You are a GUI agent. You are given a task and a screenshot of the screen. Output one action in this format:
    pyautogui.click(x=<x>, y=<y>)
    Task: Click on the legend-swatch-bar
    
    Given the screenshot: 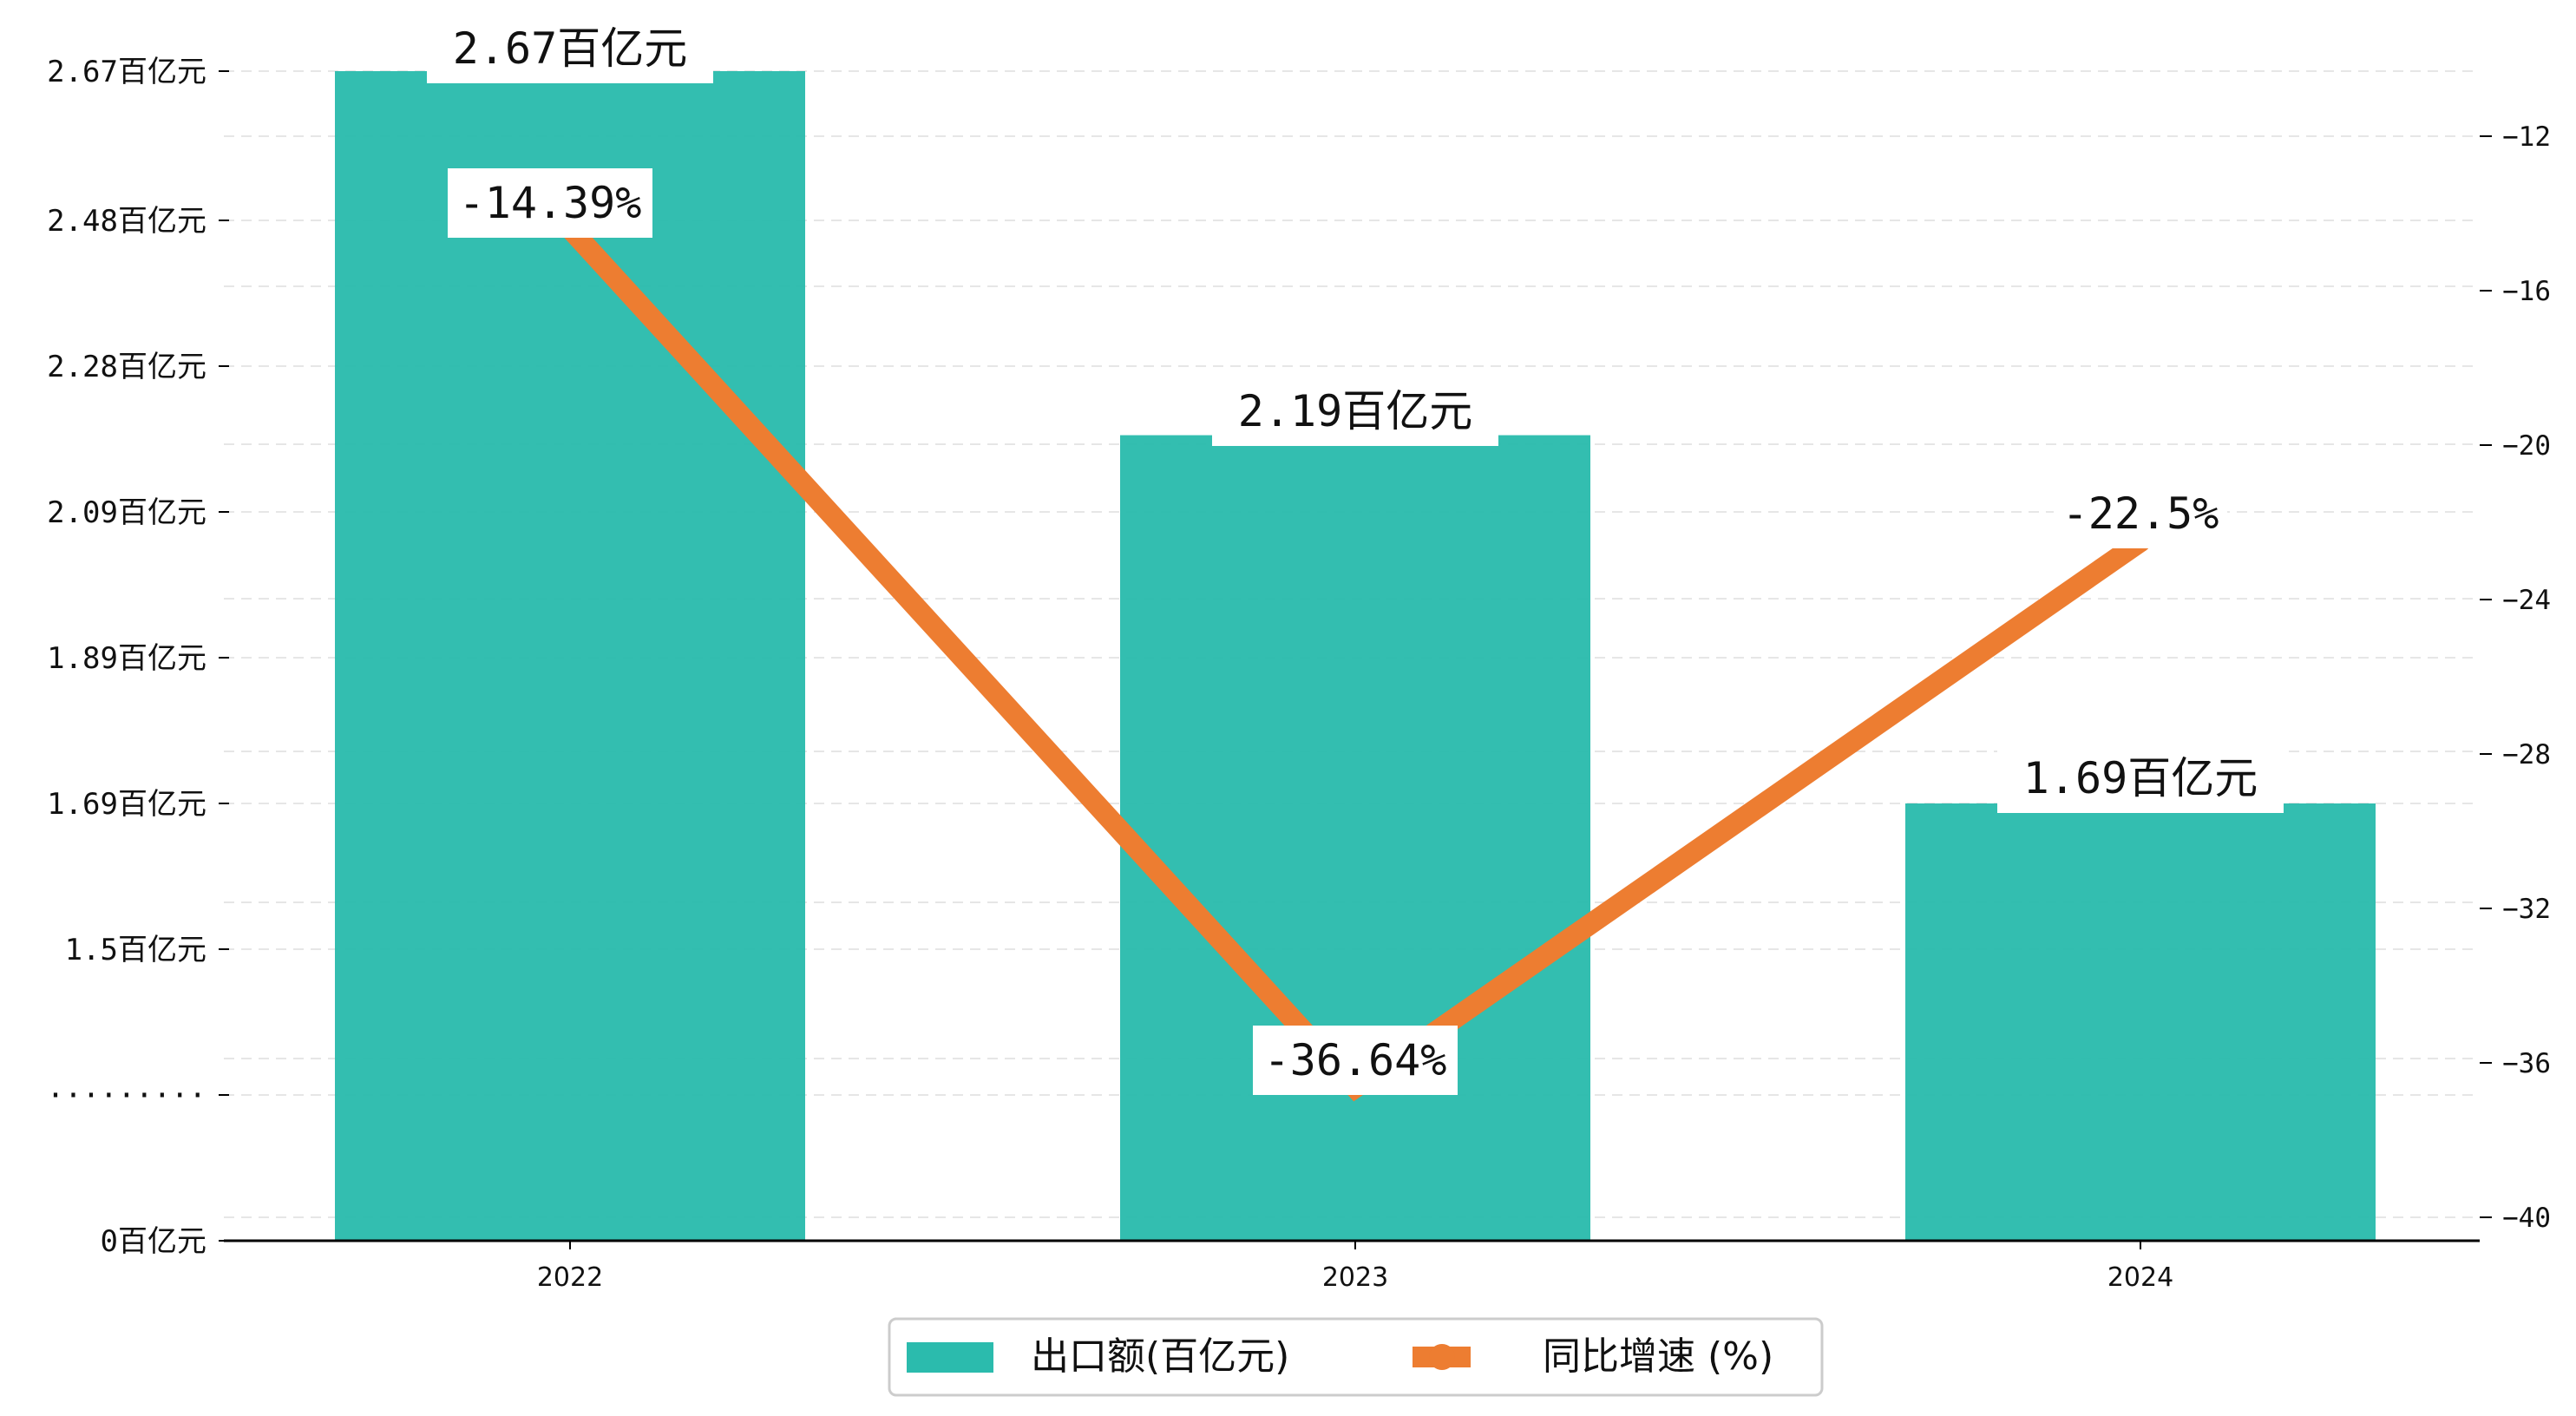 What is the action you would take?
    pyautogui.click(x=950, y=1357)
    